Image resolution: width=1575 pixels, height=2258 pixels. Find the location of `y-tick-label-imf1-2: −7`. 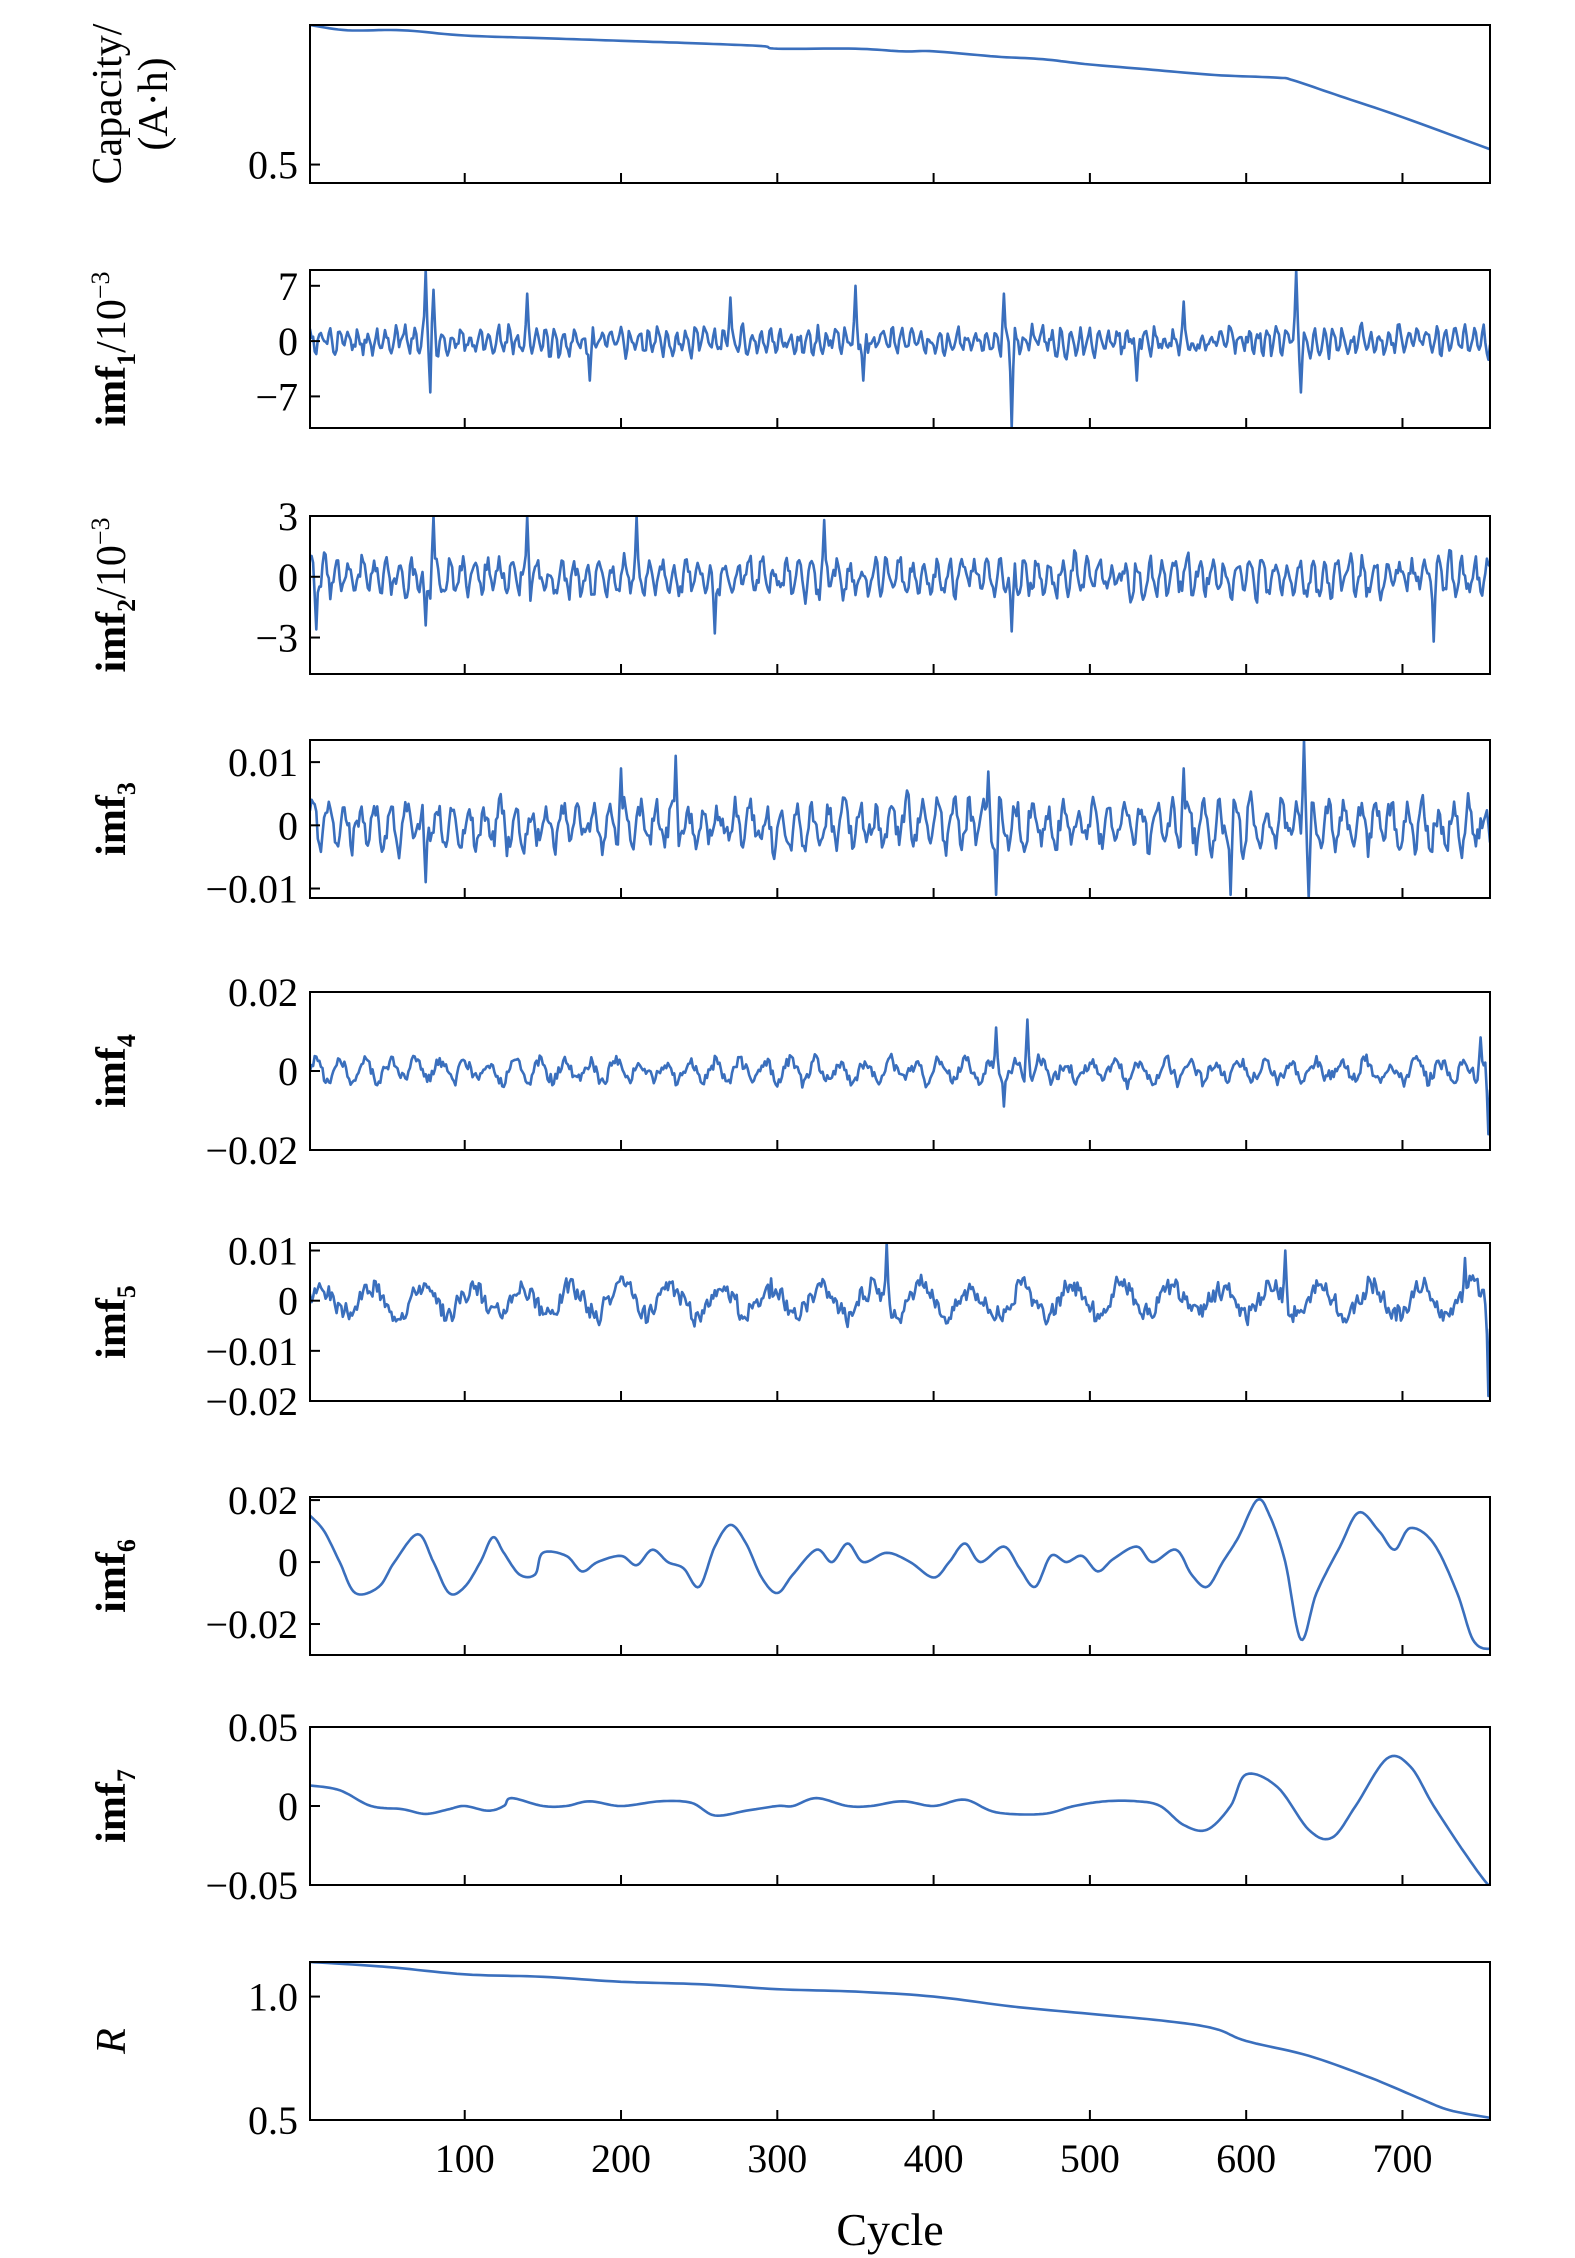

y-tick-label-imf1-2: −7 is located at coordinates (276, 396).